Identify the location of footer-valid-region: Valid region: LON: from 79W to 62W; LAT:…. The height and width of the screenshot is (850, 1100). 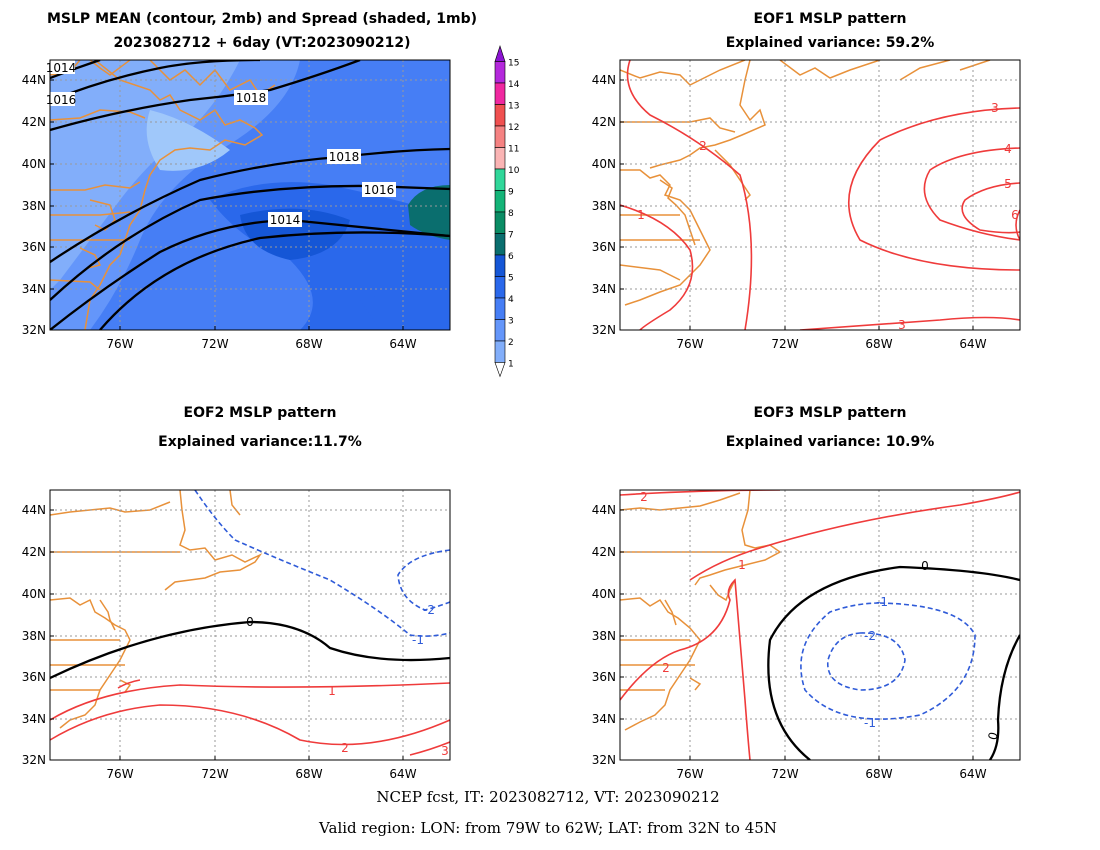
(547, 828).